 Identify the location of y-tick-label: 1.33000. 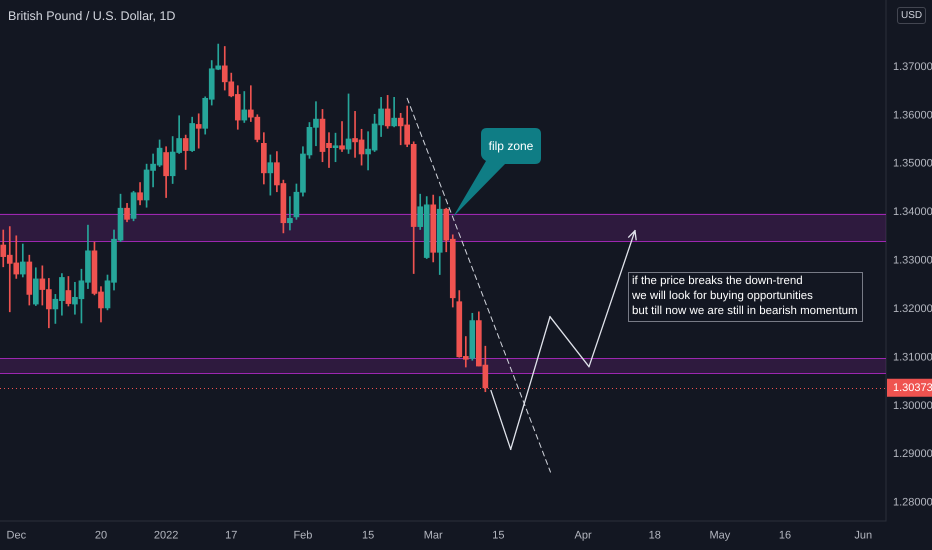
(912, 260).